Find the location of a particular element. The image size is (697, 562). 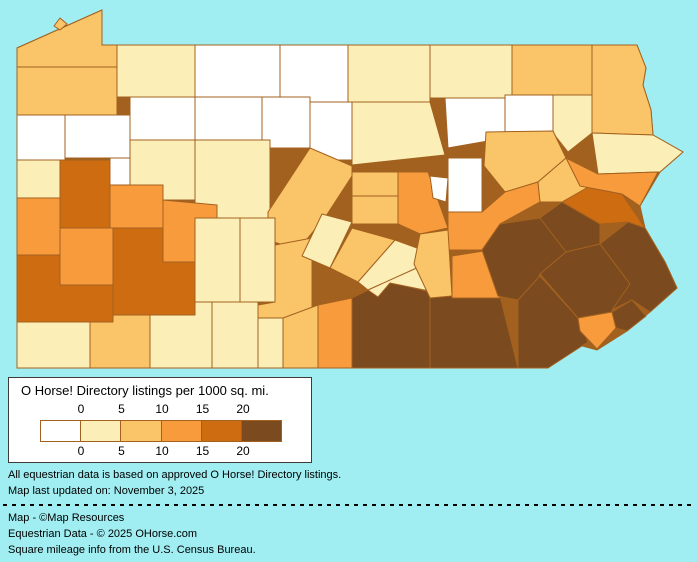

county-bucks is located at coordinates (638, 267).